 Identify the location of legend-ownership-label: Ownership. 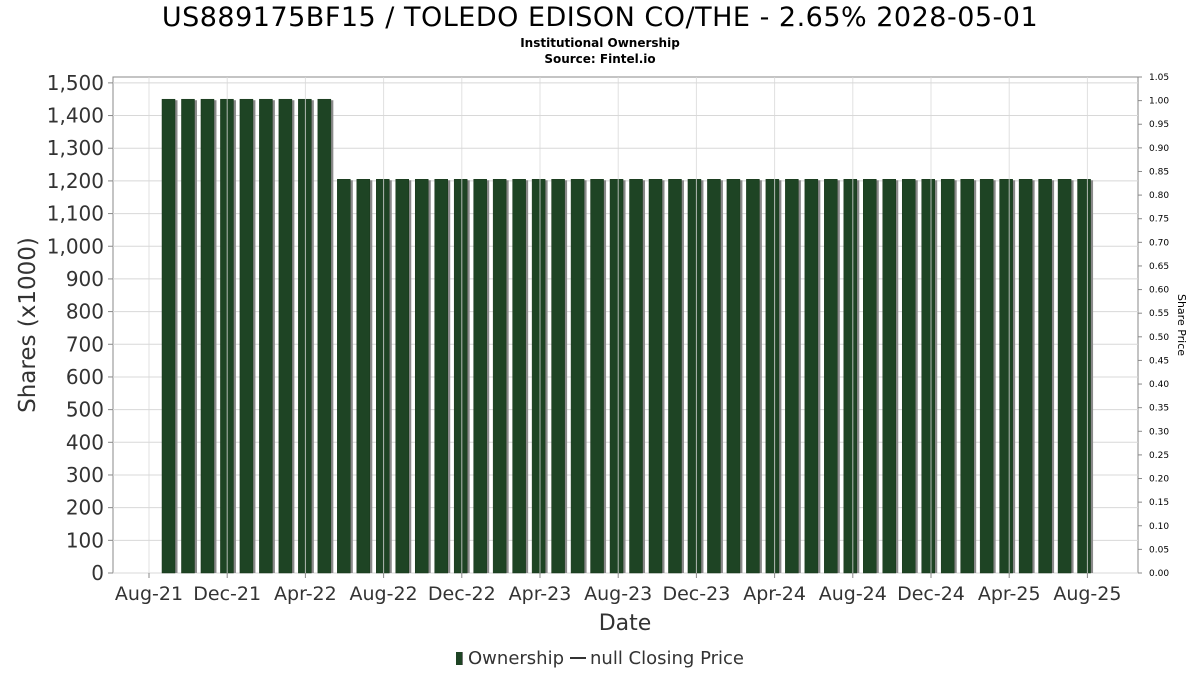
(516, 658).